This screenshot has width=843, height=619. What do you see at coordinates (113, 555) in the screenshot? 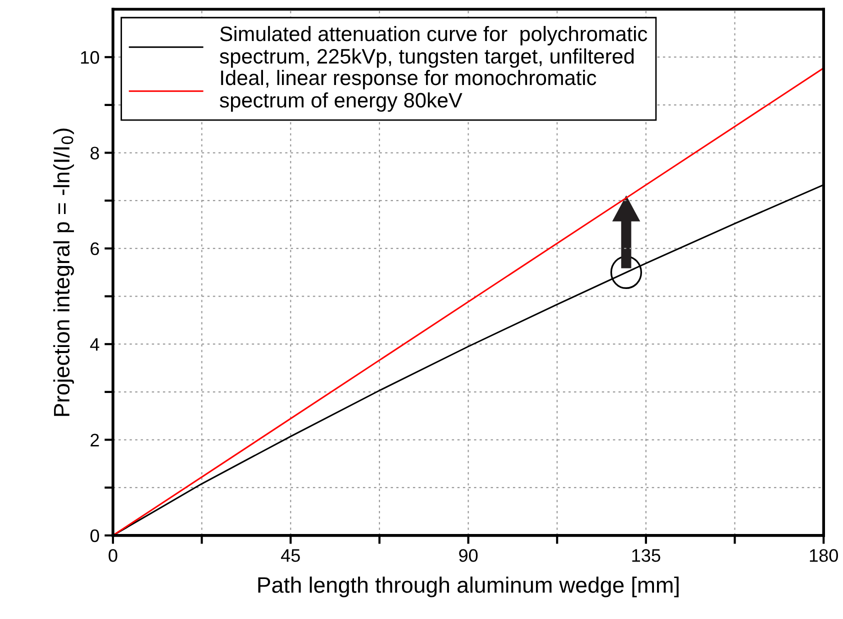
I see `x-tick-label: 0` at bounding box center [113, 555].